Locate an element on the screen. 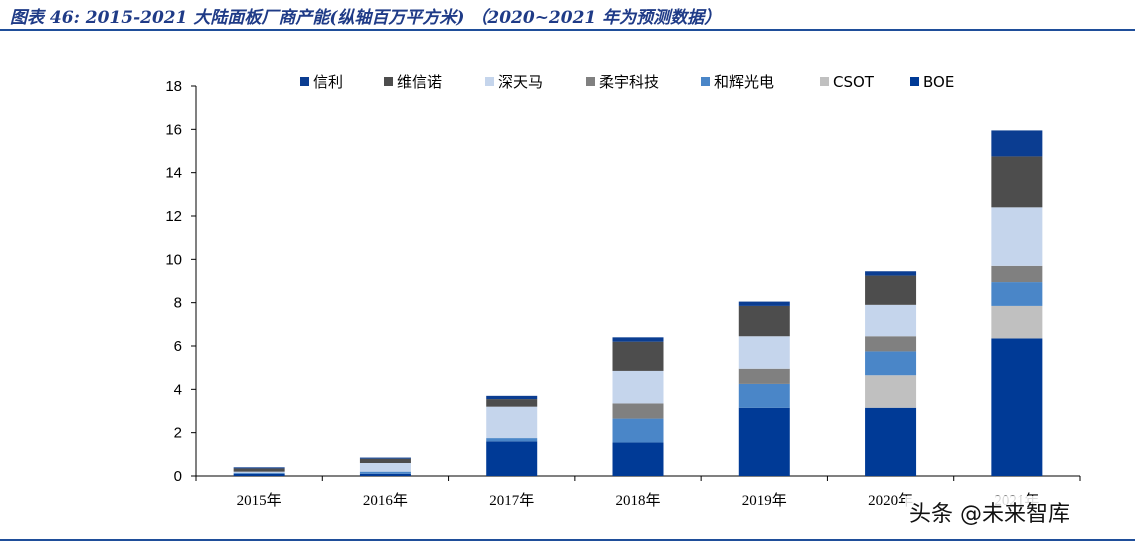  y-tick-label: 14 is located at coordinates (173, 173).